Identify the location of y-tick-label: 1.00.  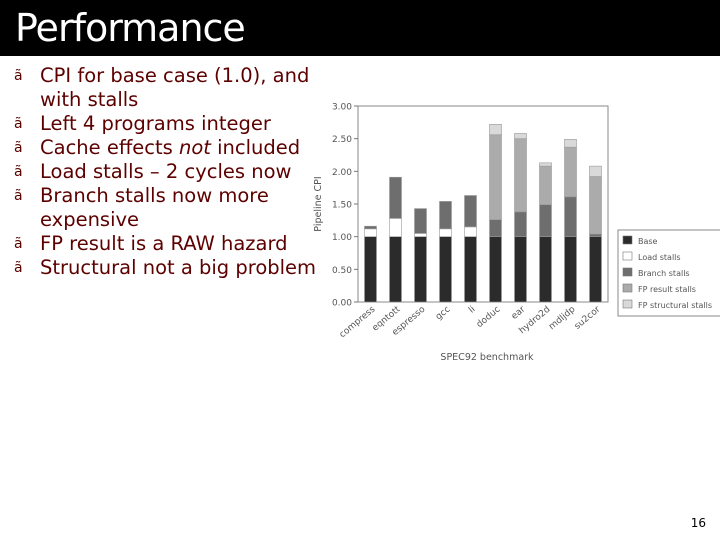
(342, 238).